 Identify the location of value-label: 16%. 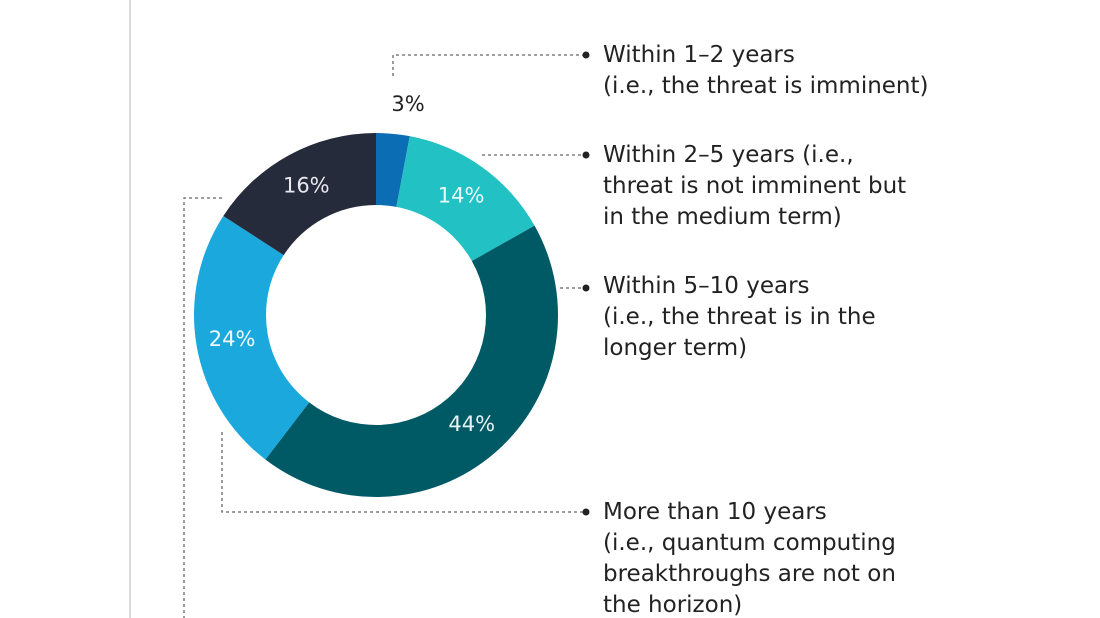
(306, 186).